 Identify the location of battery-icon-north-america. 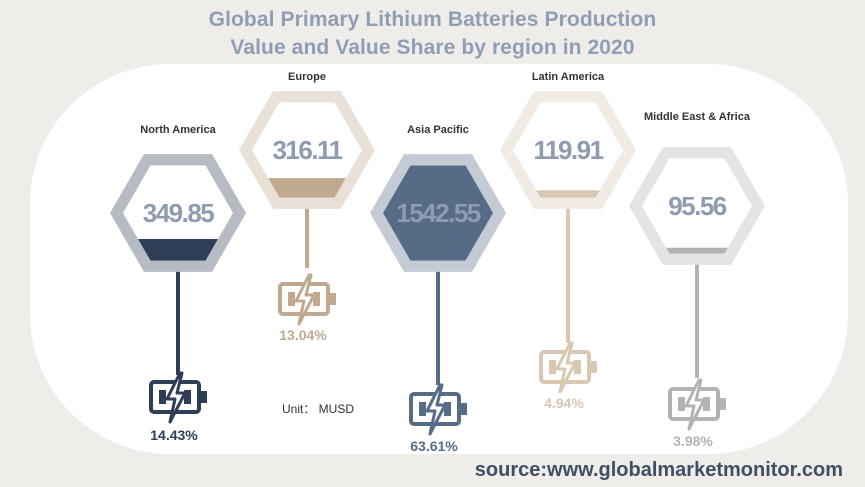
(178, 397).